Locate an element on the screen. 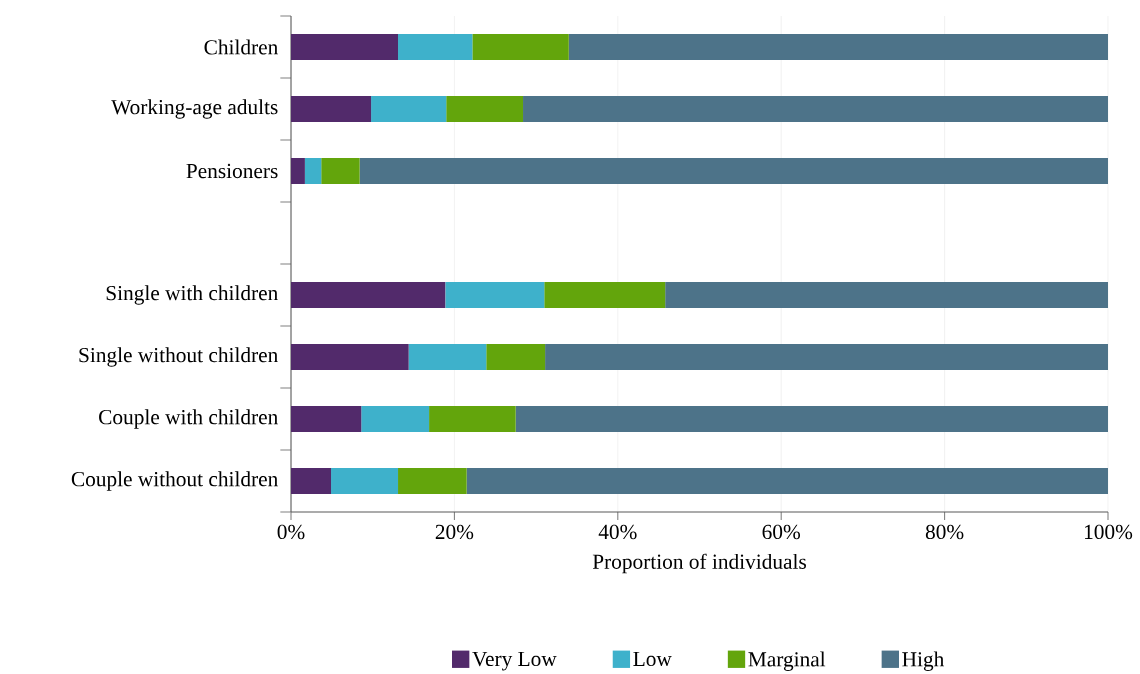 The height and width of the screenshot is (674, 1140). x-tick-label: 60% is located at coordinates (781, 532).